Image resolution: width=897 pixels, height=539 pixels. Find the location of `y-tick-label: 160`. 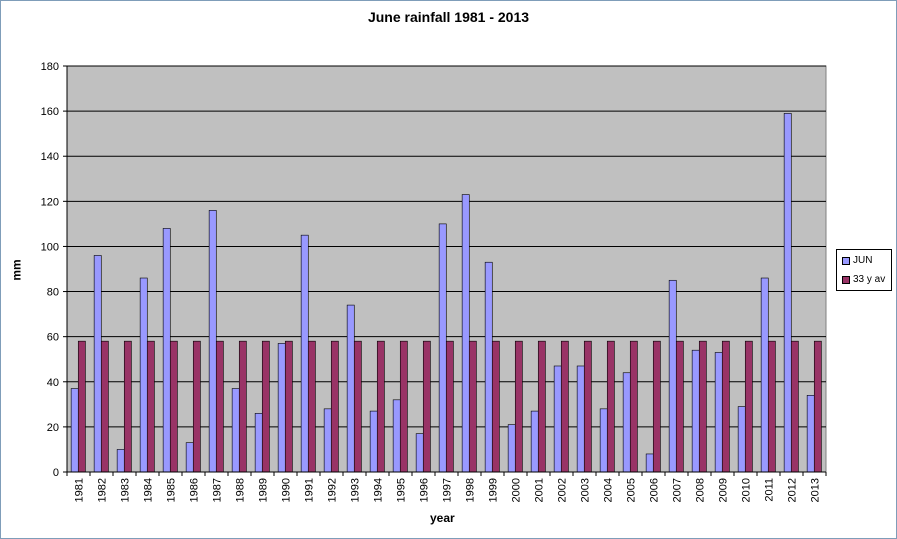

y-tick-label: 160 is located at coordinates (50, 112).